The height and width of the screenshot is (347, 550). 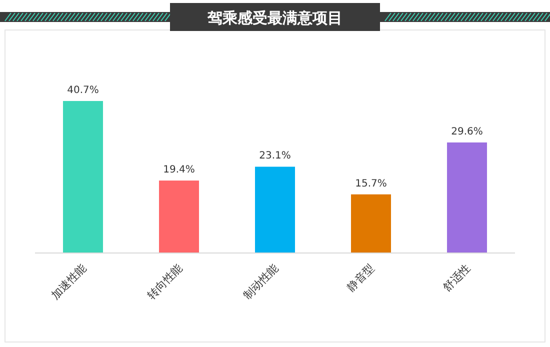 What do you see at coordinates (275, 156) in the screenshot?
I see `data-label: 23.1%` at bounding box center [275, 156].